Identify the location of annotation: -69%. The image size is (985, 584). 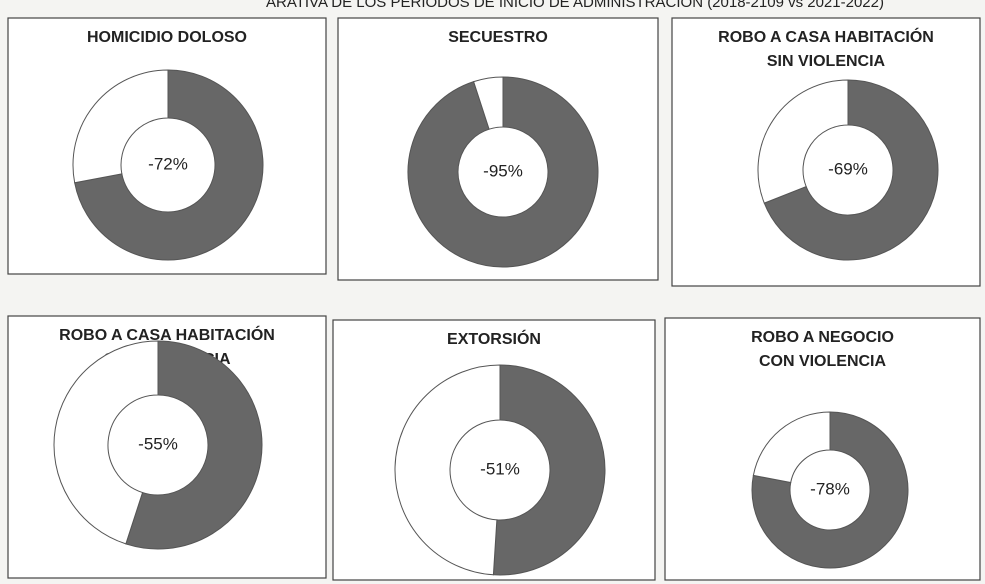
(848, 168).